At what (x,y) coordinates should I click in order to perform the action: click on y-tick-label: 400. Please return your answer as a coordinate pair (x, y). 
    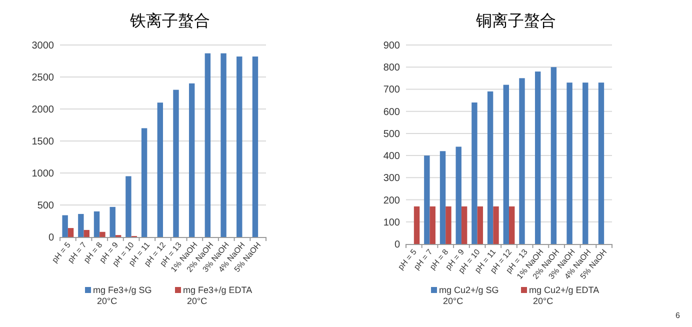
    Looking at the image, I should click on (391, 156).